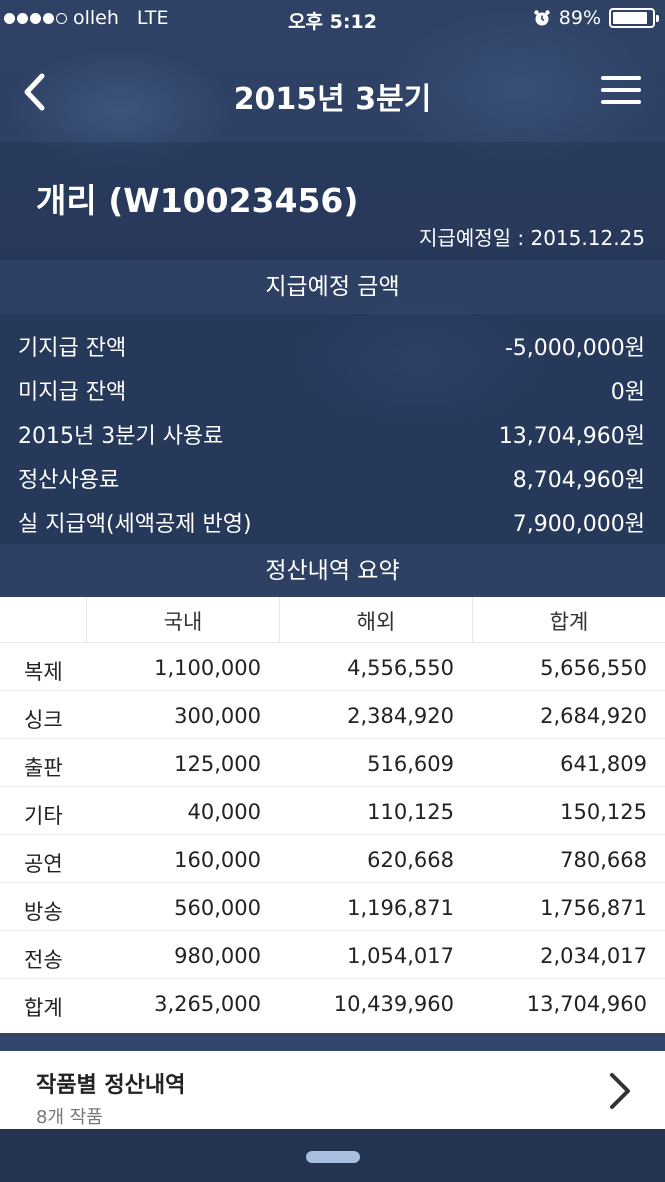  I want to click on cell-total: 2,034,017, so click(593, 956).